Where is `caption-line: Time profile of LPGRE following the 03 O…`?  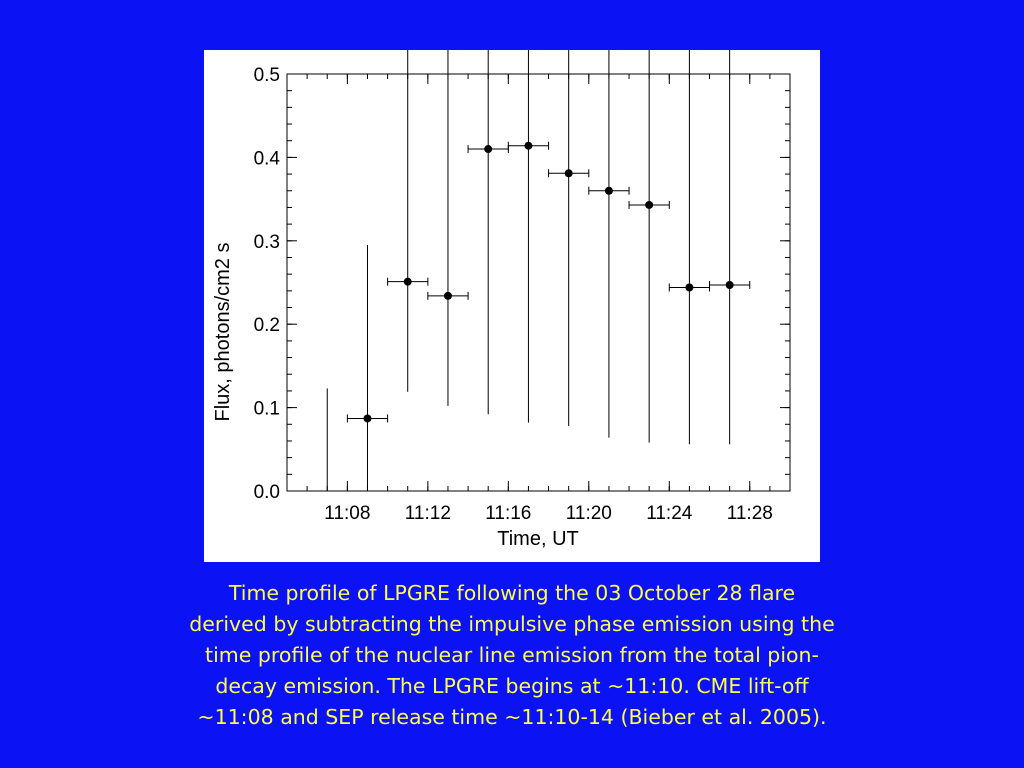
caption-line: Time profile of LPGRE following the 03 O… is located at coordinates (512, 593).